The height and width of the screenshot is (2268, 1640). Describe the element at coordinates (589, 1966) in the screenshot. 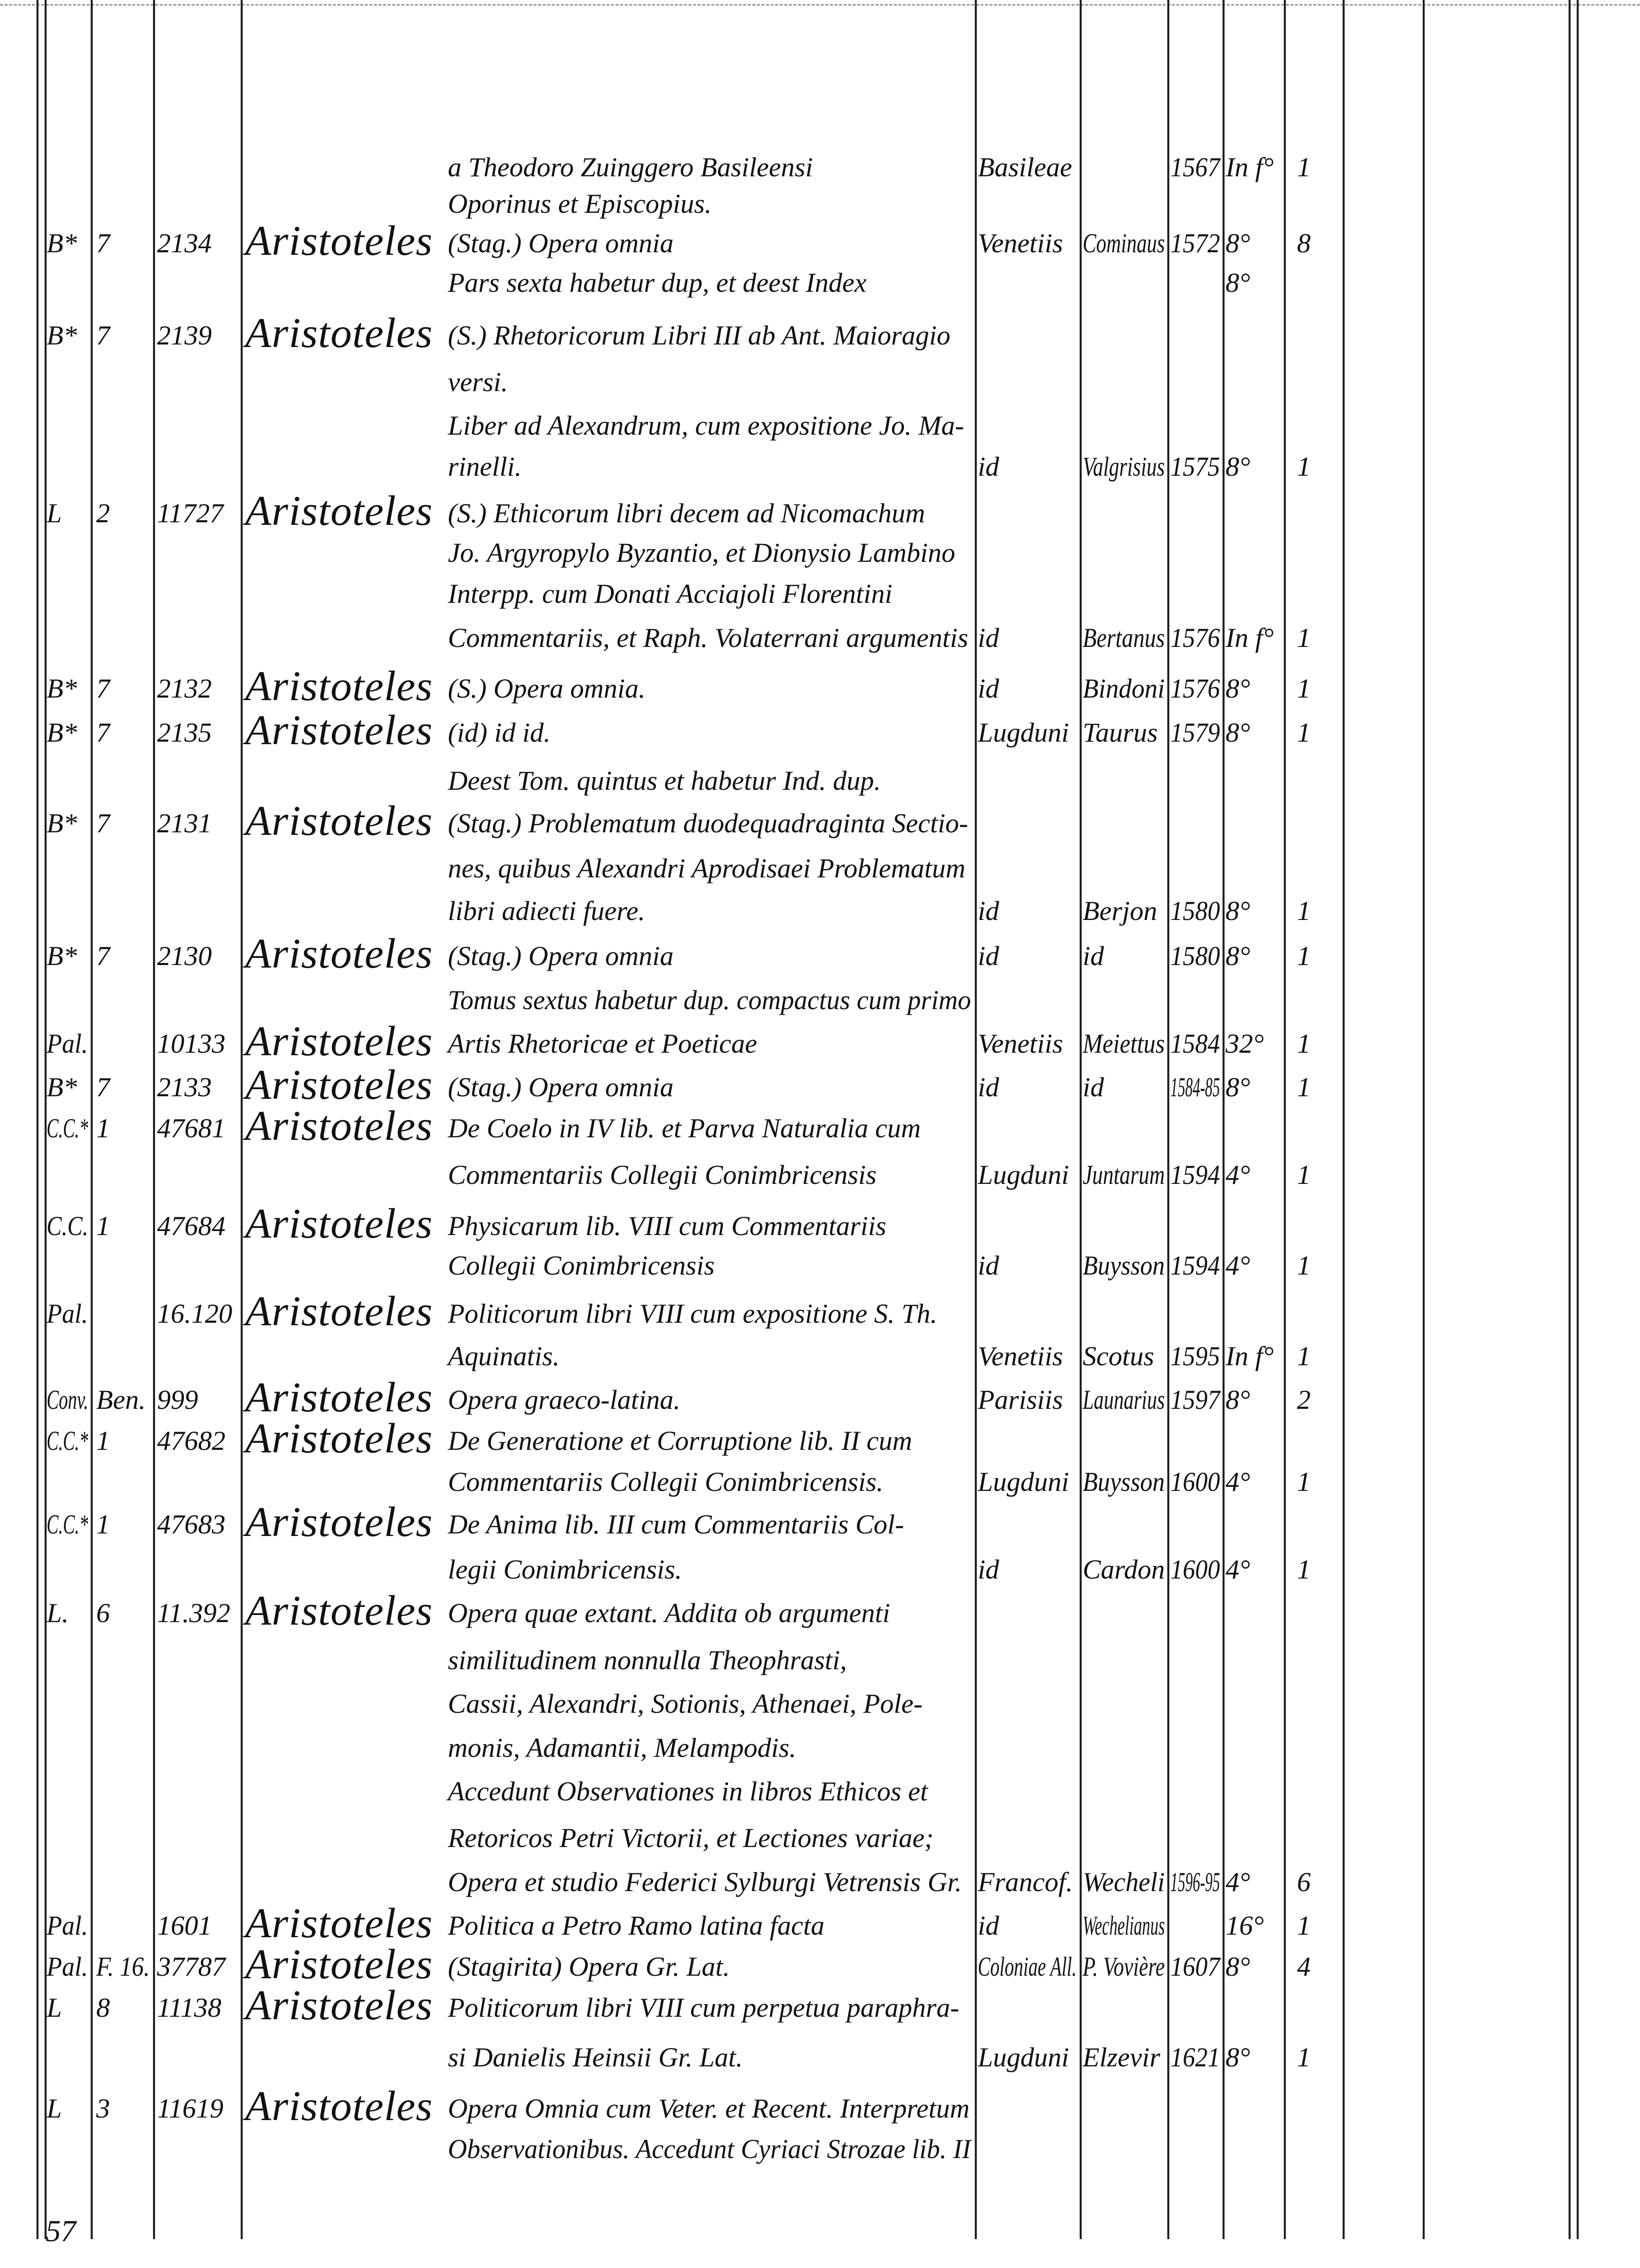

I see `entry-text: (Stagirita) Opera Gr. Lat.` at that location.